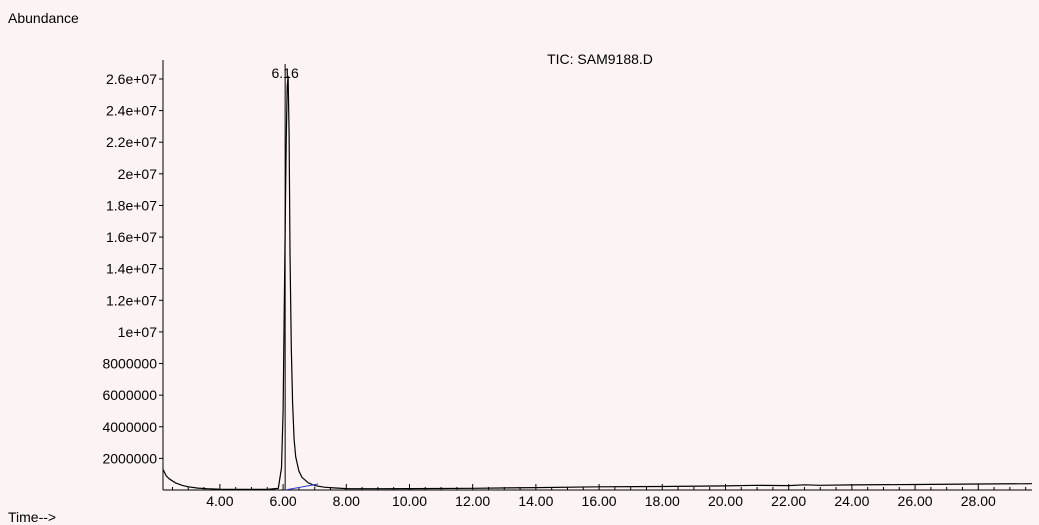  I want to click on y-tick-label-7: 1.6e+07, so click(131, 237).